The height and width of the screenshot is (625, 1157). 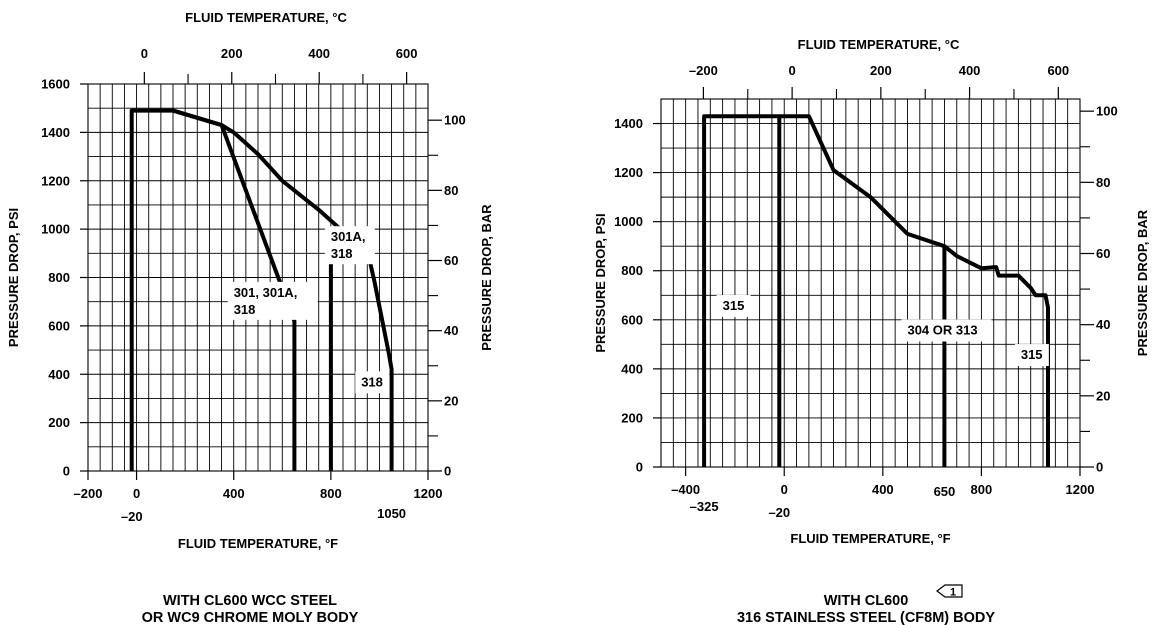 I want to click on note-flag-icon, so click(x=949, y=591).